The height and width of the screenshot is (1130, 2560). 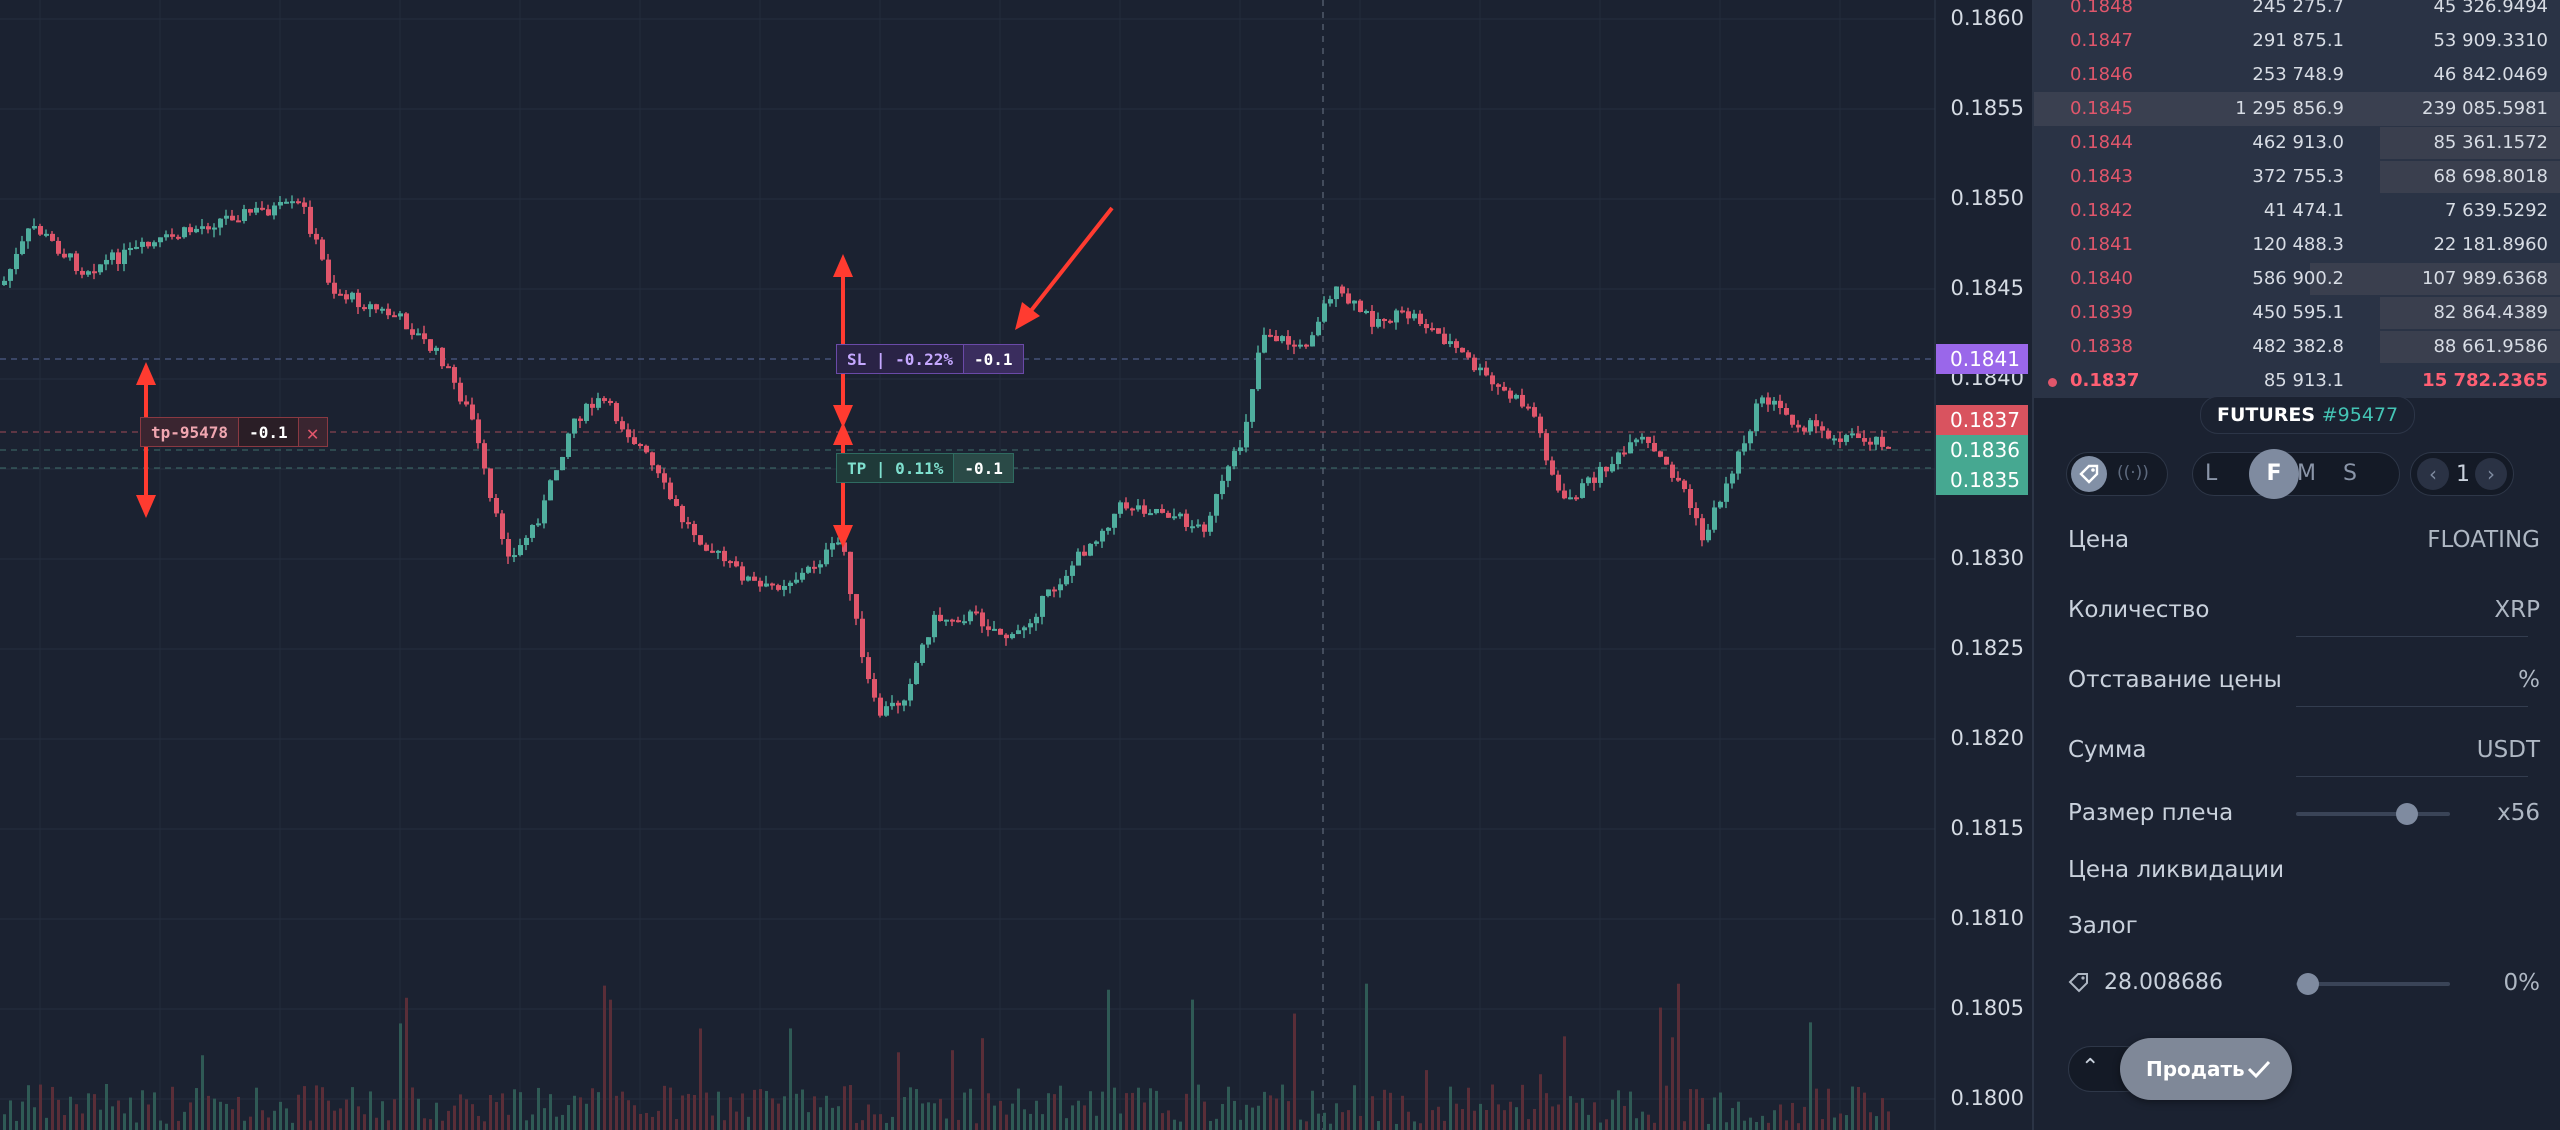 What do you see at coordinates (1987, 828) in the screenshot?
I see `price-axis-label: 0.1815` at bounding box center [1987, 828].